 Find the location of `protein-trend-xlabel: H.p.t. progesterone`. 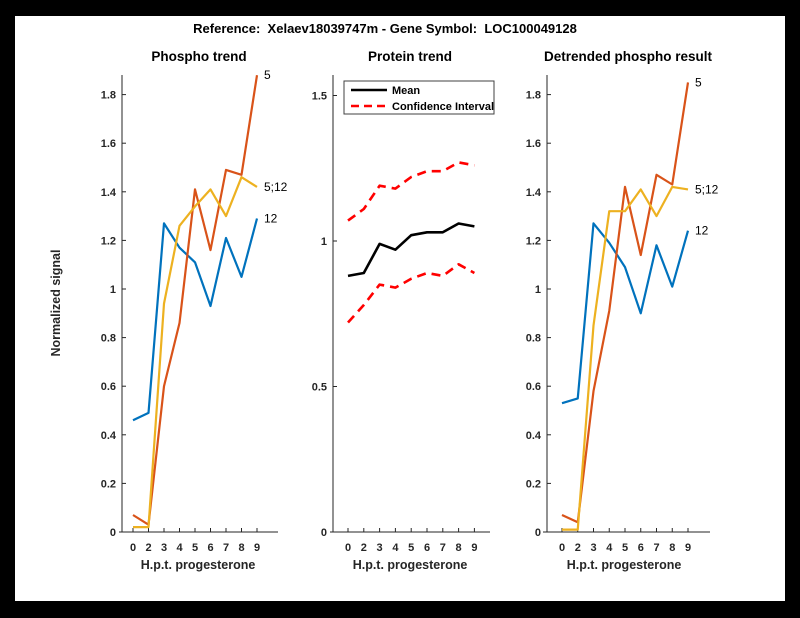

protein-trend-xlabel: H.p.t. progesterone is located at coordinates (410, 565).